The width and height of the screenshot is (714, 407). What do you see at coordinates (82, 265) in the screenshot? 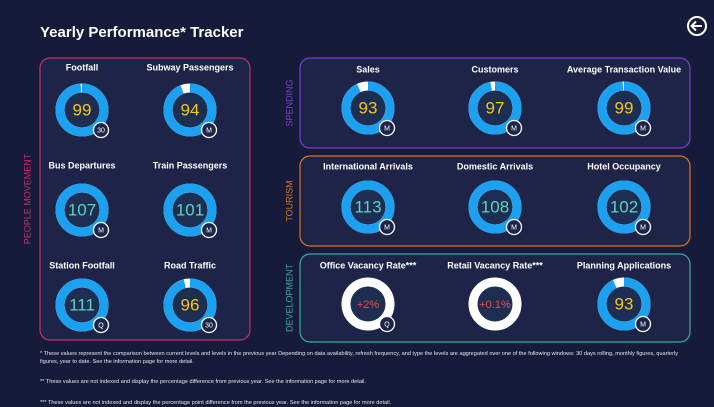
I see `tile-label: Station Footfall` at bounding box center [82, 265].